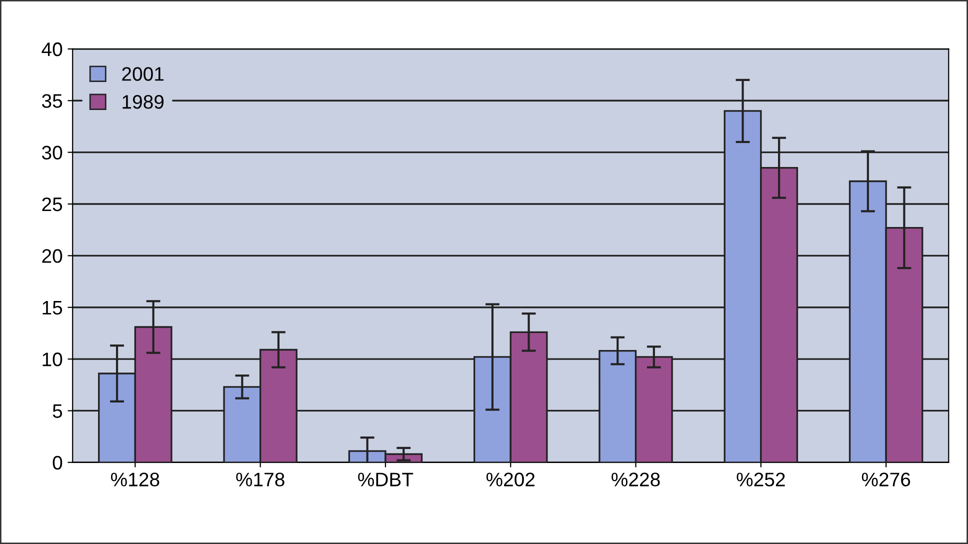 This screenshot has height=544, width=968. Describe the element at coordinates (52, 101) in the screenshot. I see `y-tick-label: 35` at that location.